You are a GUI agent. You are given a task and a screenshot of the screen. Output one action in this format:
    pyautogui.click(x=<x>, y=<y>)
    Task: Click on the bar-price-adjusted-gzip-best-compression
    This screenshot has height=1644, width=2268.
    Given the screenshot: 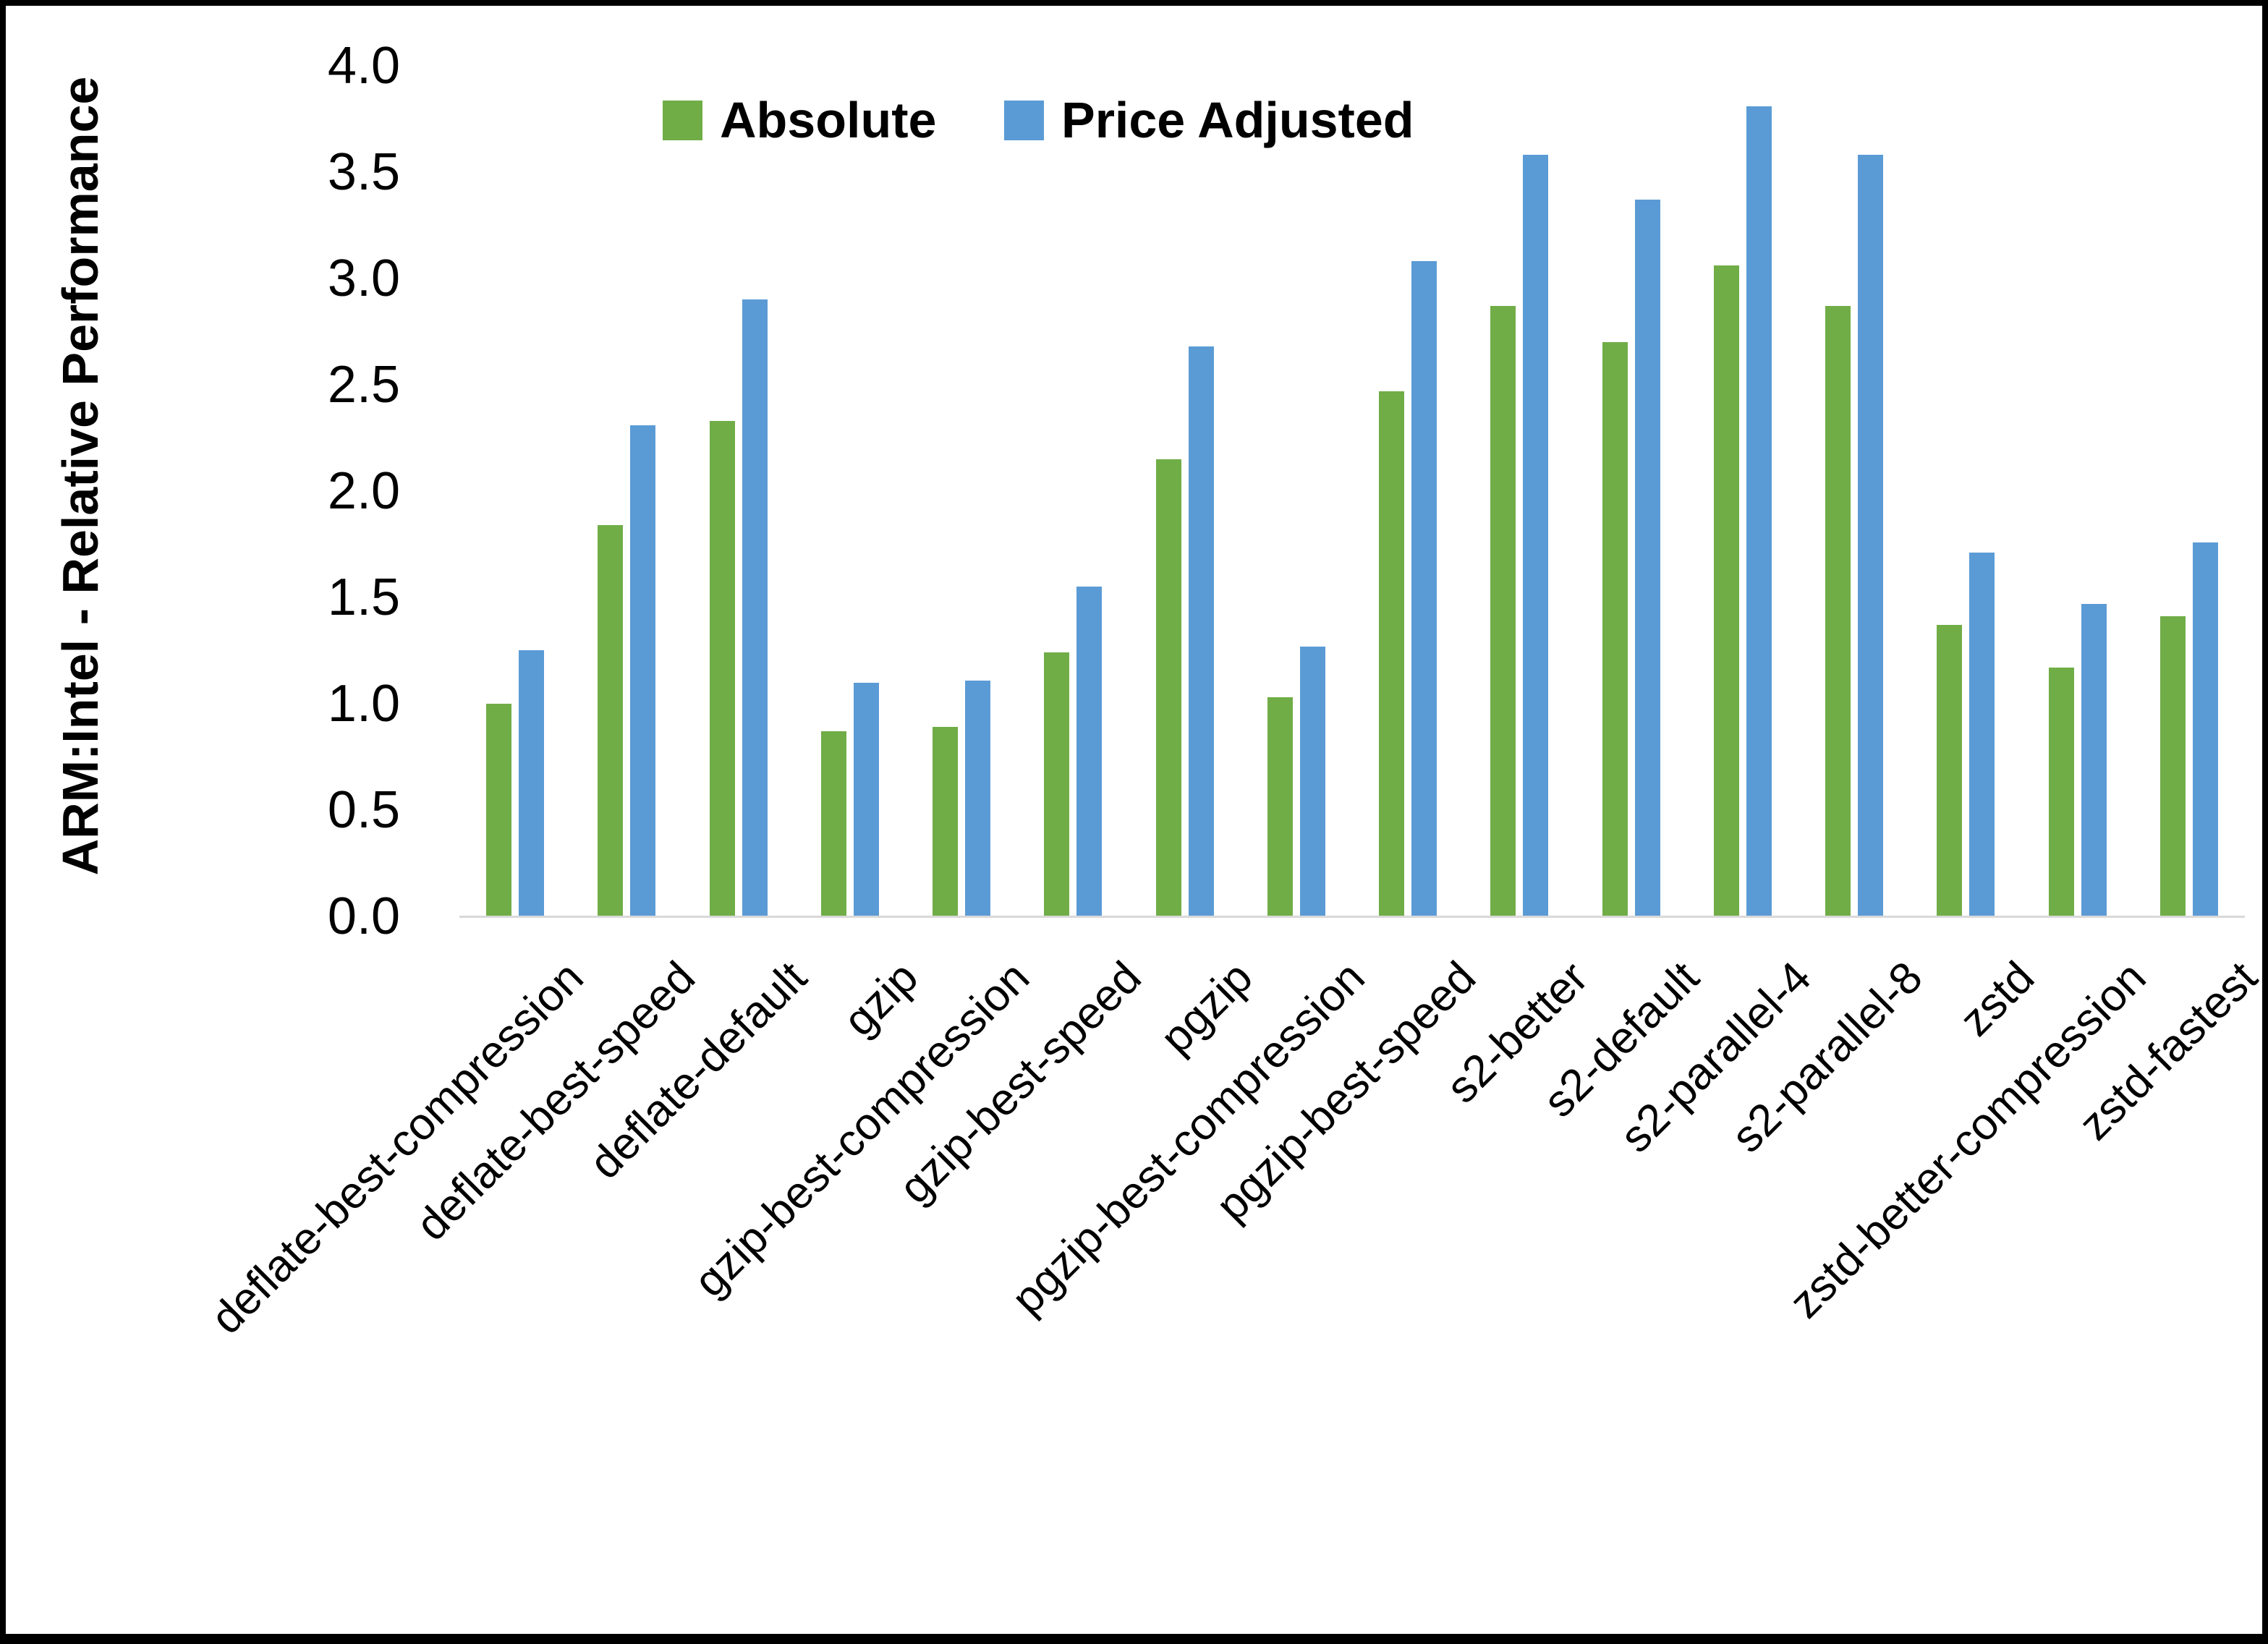 What is the action you would take?
    pyautogui.click(x=977, y=798)
    